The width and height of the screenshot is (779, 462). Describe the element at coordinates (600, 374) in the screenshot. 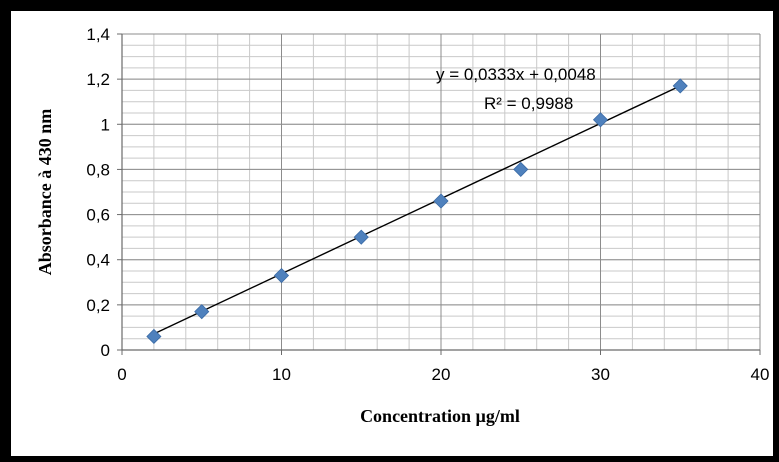

I see `x-tick-label: 30` at that location.